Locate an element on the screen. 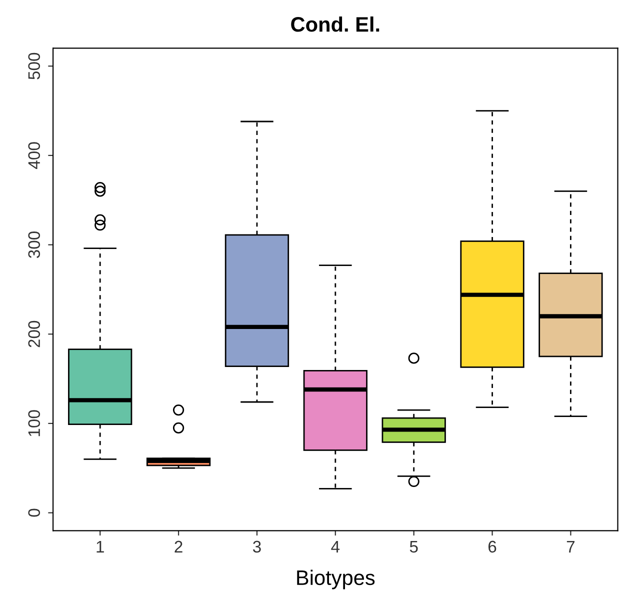 Image resolution: width=624 pixels, height=603 pixels. y-tick-label: 100 is located at coordinates (34, 423).